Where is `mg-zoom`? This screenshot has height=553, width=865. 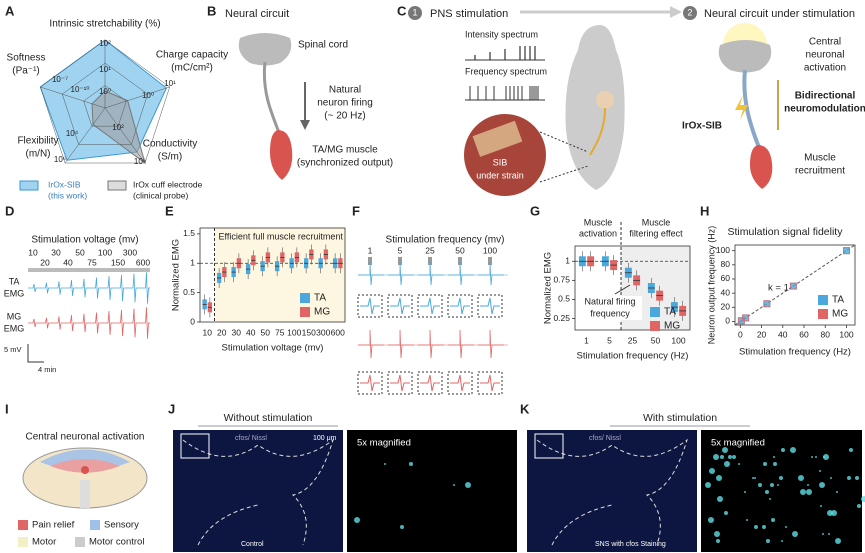
mg-zoom is located at coordinates (400, 383).